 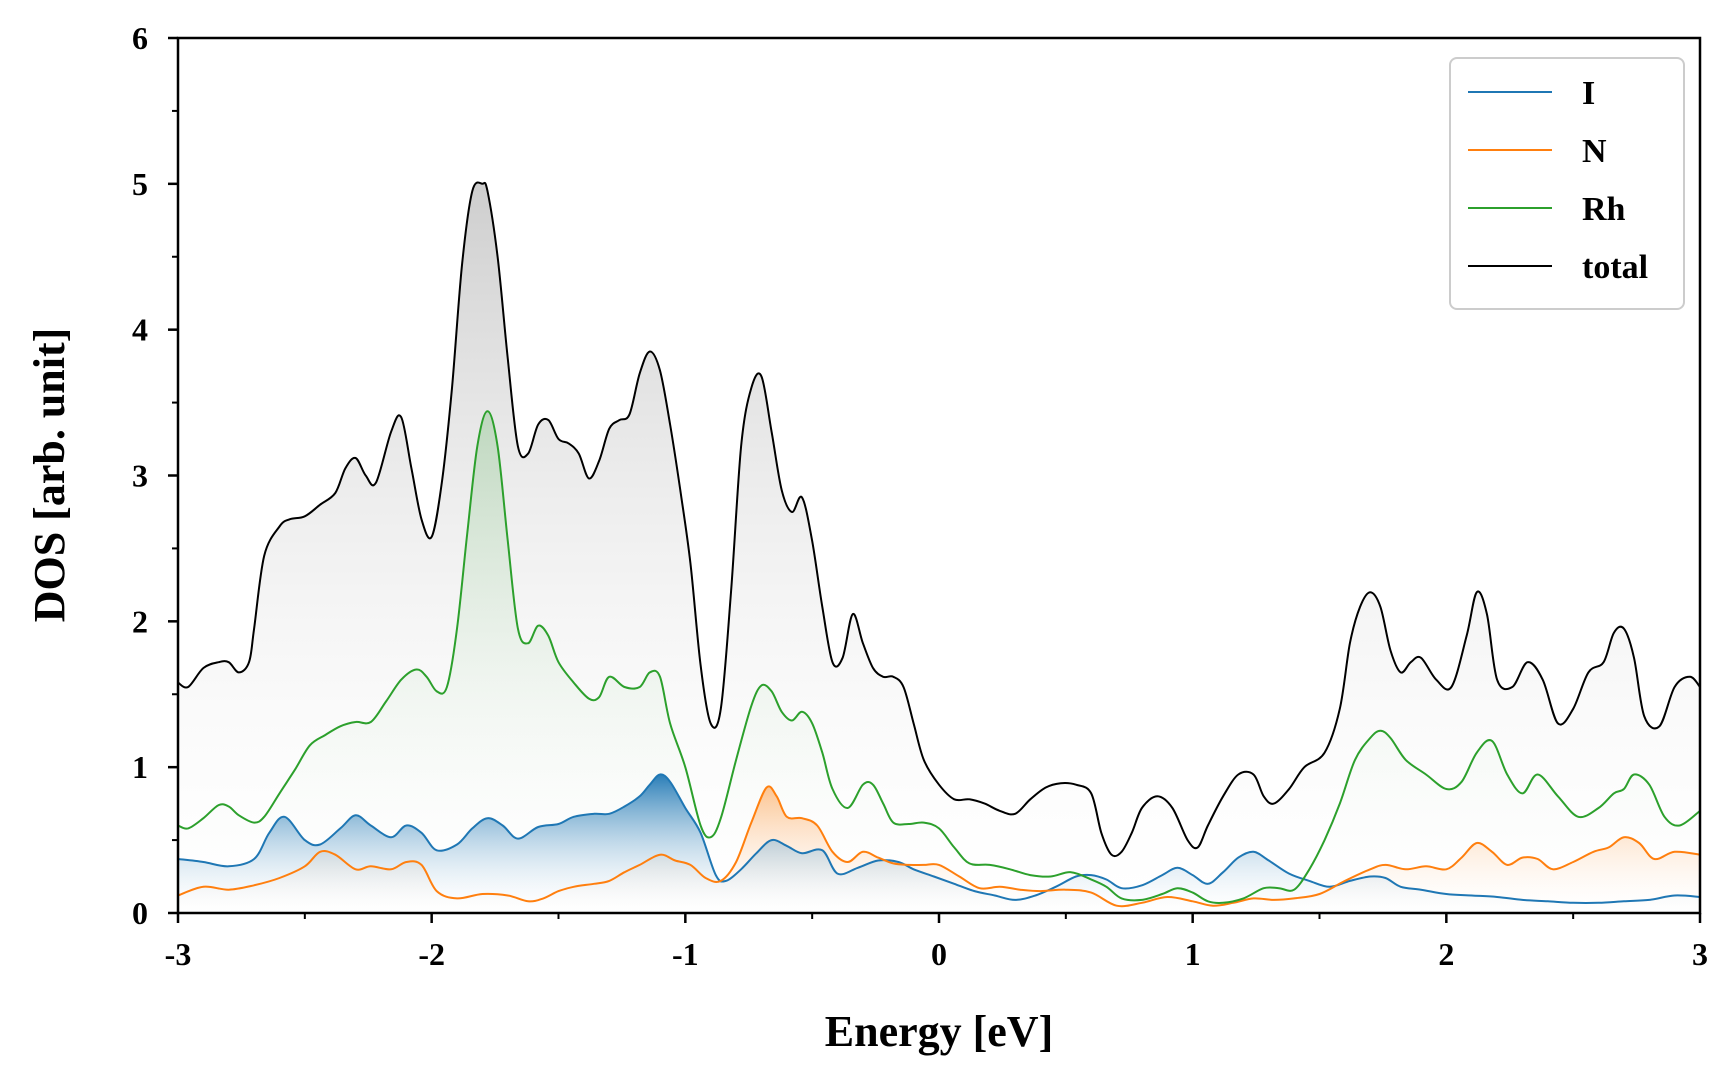 I want to click on y-tick-label: 2, so click(x=140, y=621).